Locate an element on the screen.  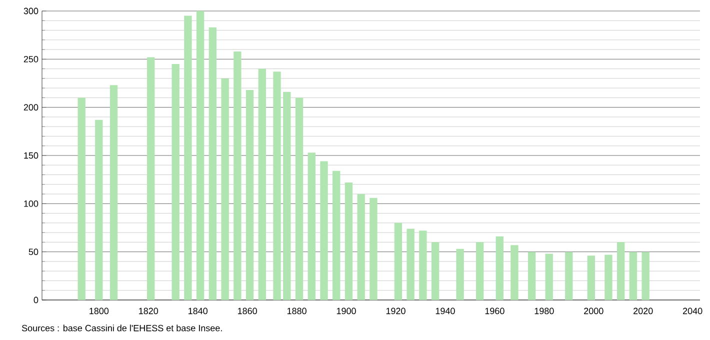
x-tick-label: 1900 is located at coordinates (346, 311).